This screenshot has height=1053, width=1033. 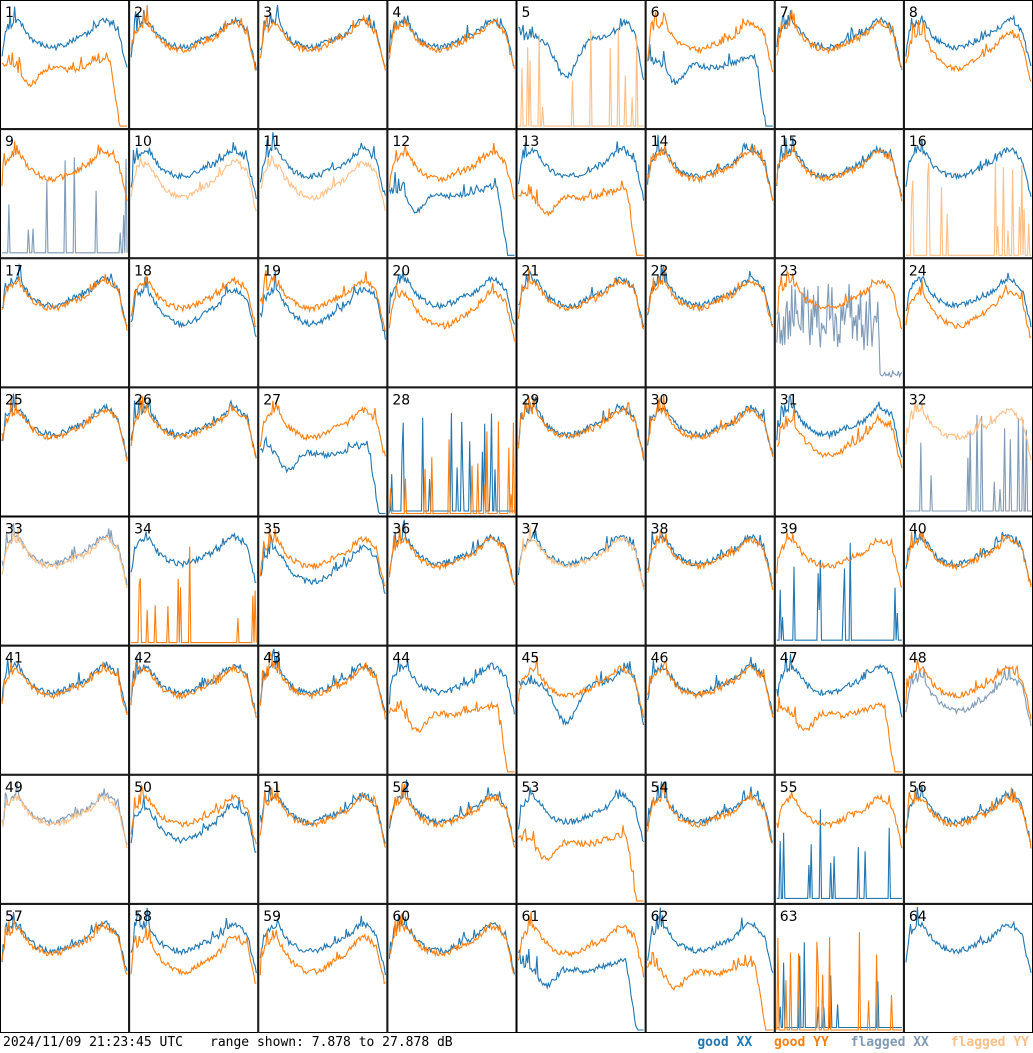 I want to click on panel-55: 55, so click(x=839, y=839).